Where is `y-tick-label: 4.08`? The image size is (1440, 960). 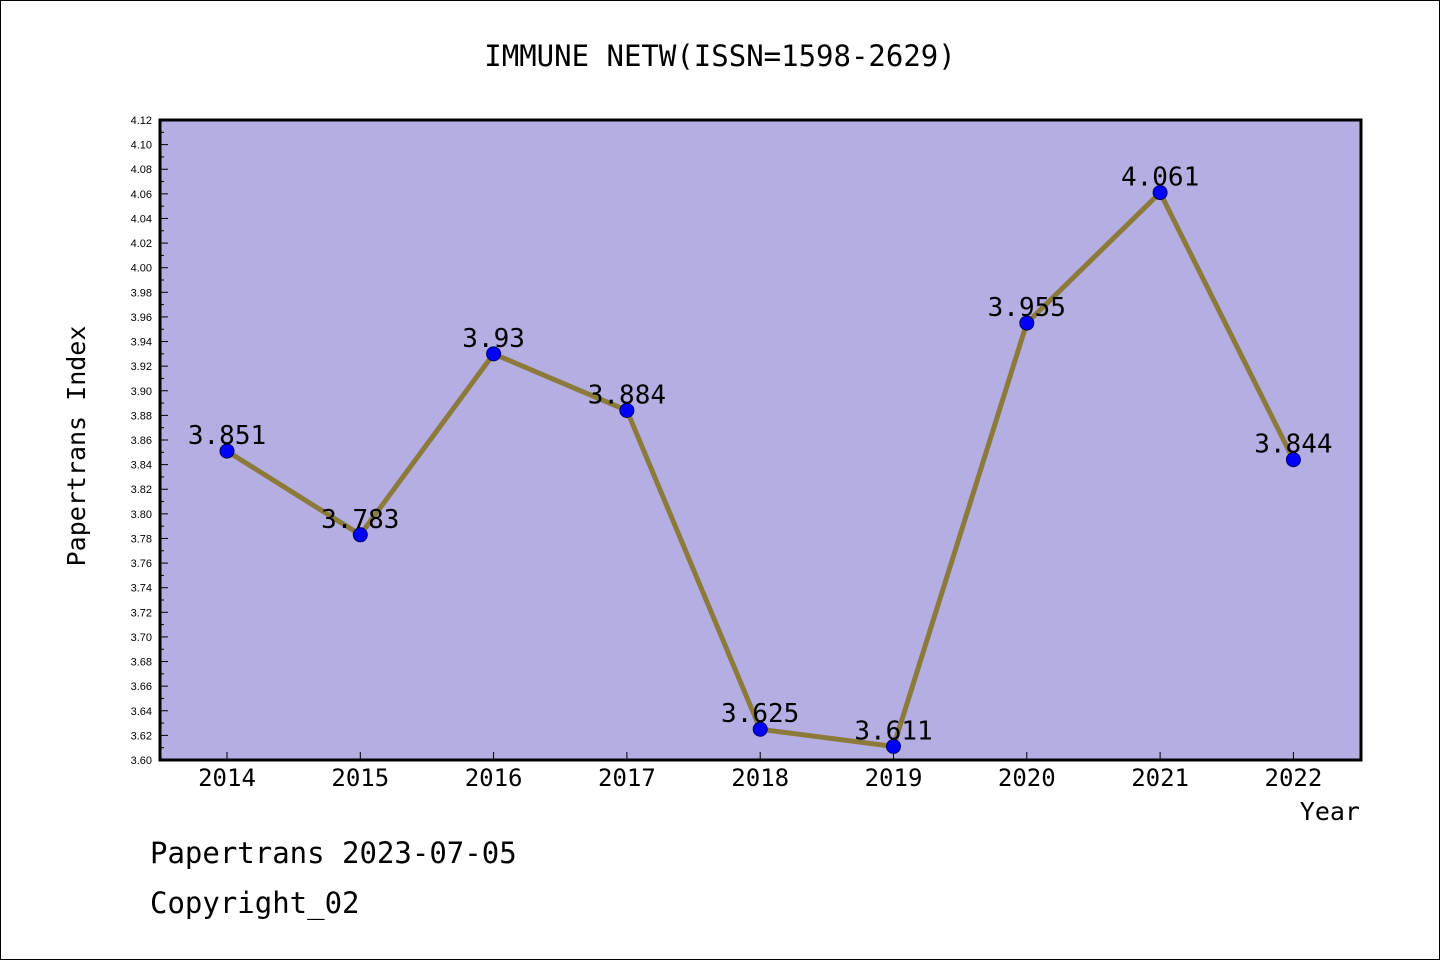 y-tick-label: 4.08 is located at coordinates (141, 170).